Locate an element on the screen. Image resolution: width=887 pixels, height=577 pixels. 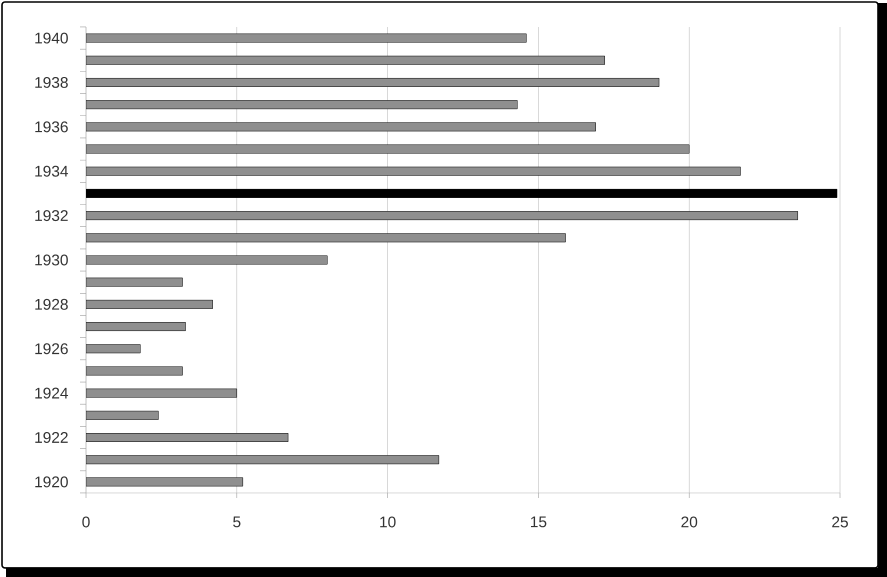
x-tick-label: 25 is located at coordinates (840, 522).